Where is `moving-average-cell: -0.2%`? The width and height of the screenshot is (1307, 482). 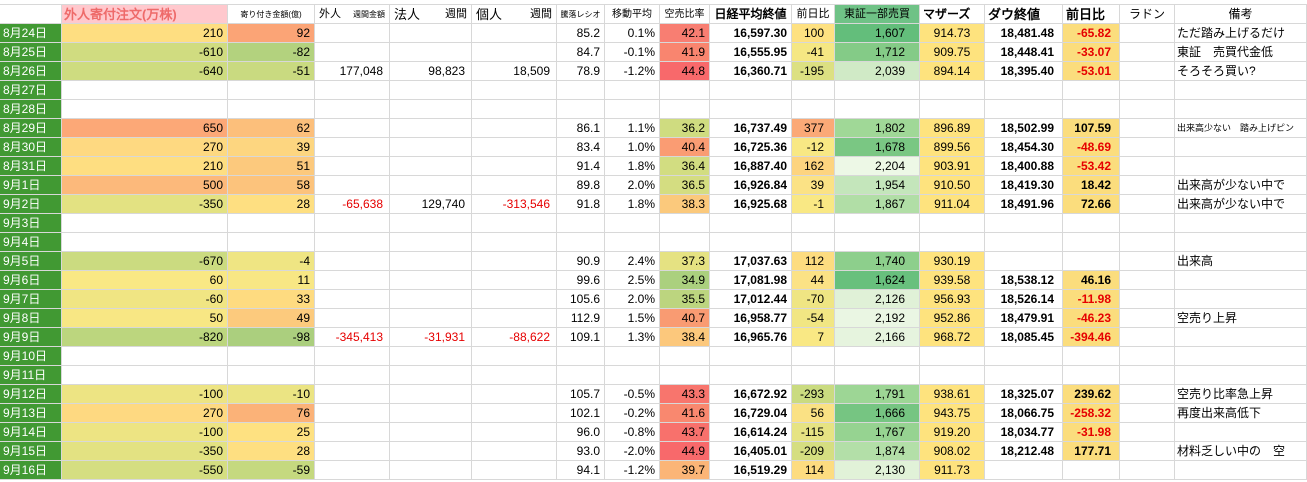
moving-average-cell: -0.2% is located at coordinates (632, 413).